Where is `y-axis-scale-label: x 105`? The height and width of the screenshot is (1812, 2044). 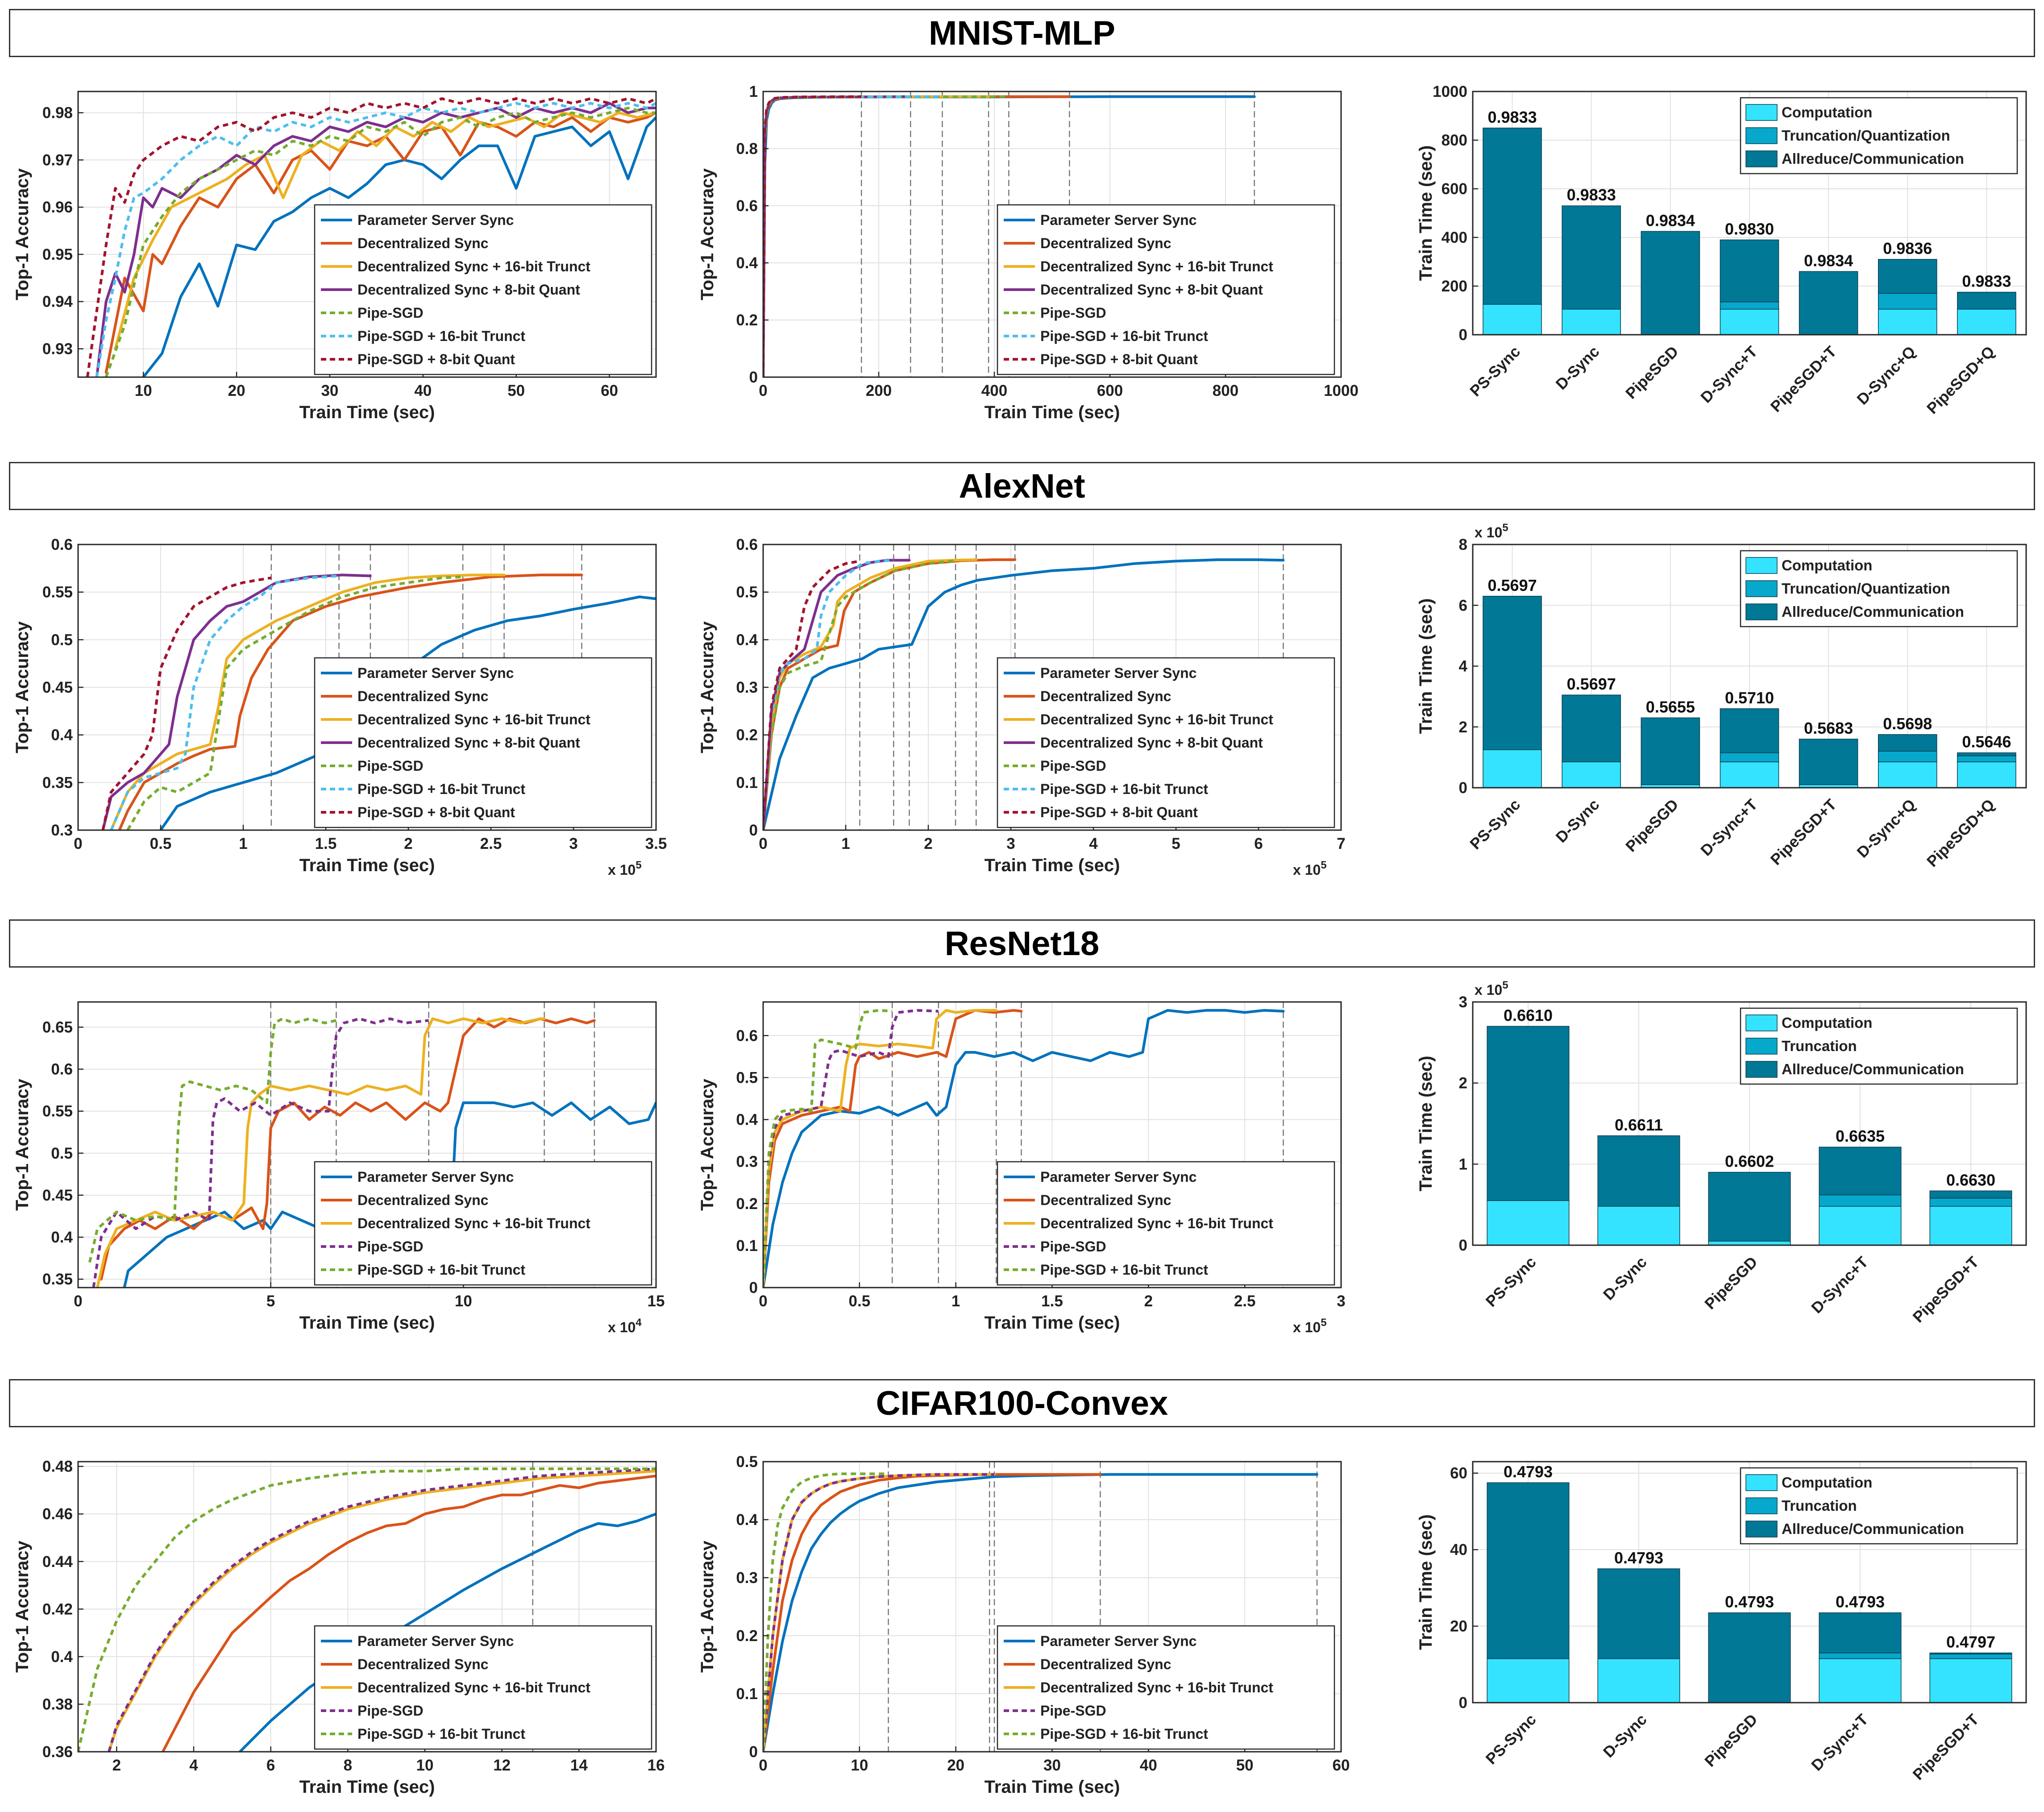 y-axis-scale-label: x 105 is located at coordinates (1491, 988).